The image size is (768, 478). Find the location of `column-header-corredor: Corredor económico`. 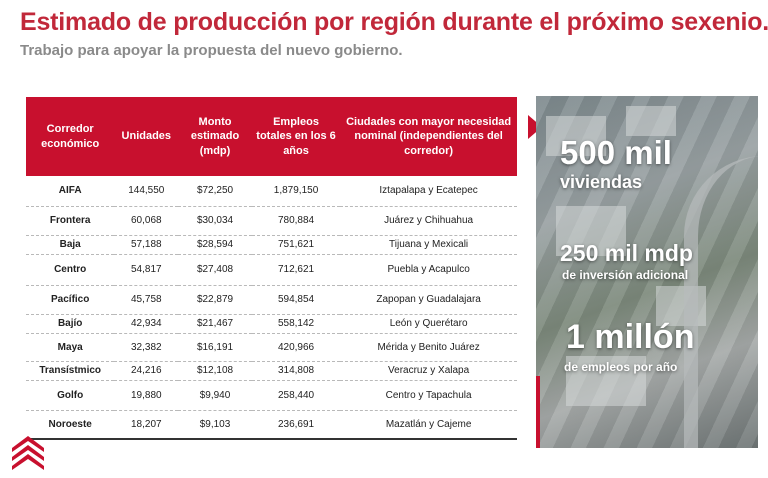

column-header-corredor: Corredor económico is located at coordinates (70, 136).